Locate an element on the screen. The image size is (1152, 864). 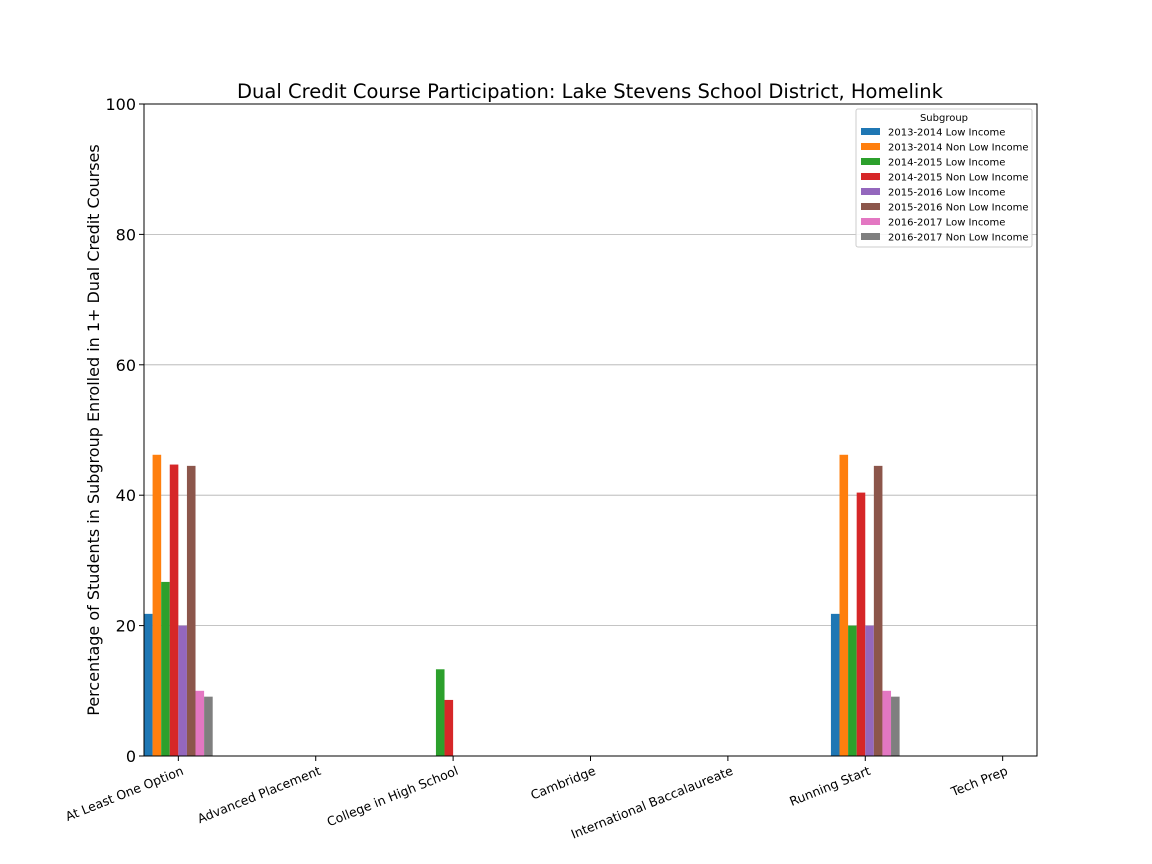
legend-label: 2014-2015 Non Low Income is located at coordinates (958, 178).